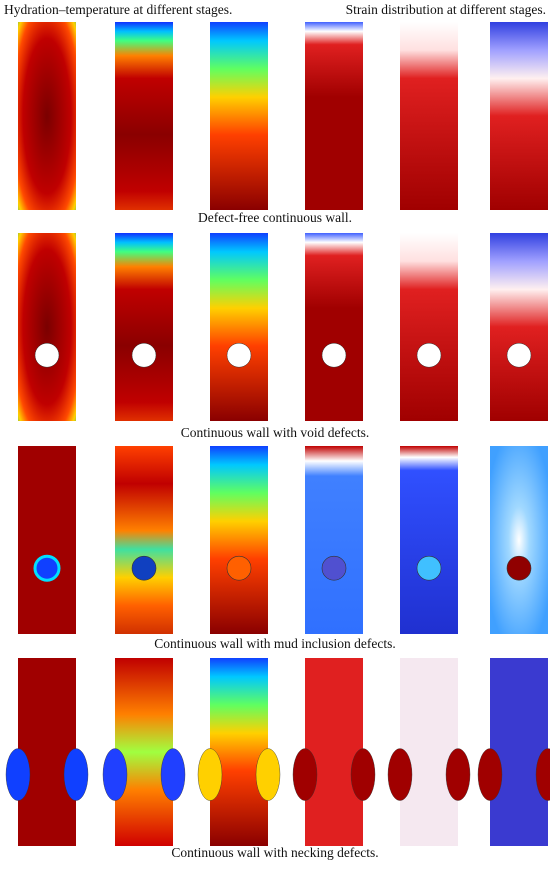 The width and height of the screenshot is (550, 872). What do you see at coordinates (275, 217) in the screenshot?
I see `row-caption: Defect-free continuous wall.` at bounding box center [275, 217].